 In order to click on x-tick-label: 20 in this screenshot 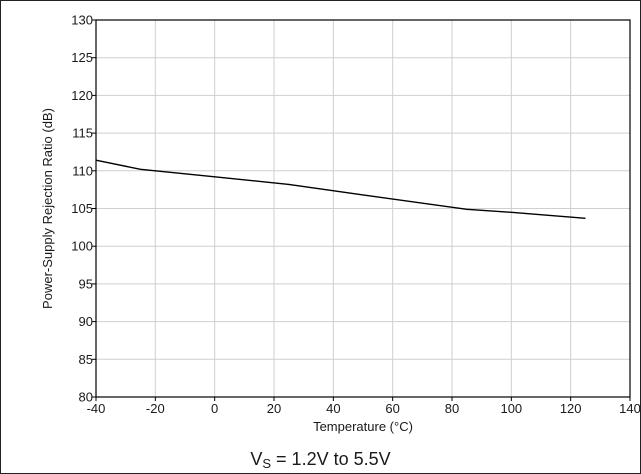, I will do `click(274, 408)`.